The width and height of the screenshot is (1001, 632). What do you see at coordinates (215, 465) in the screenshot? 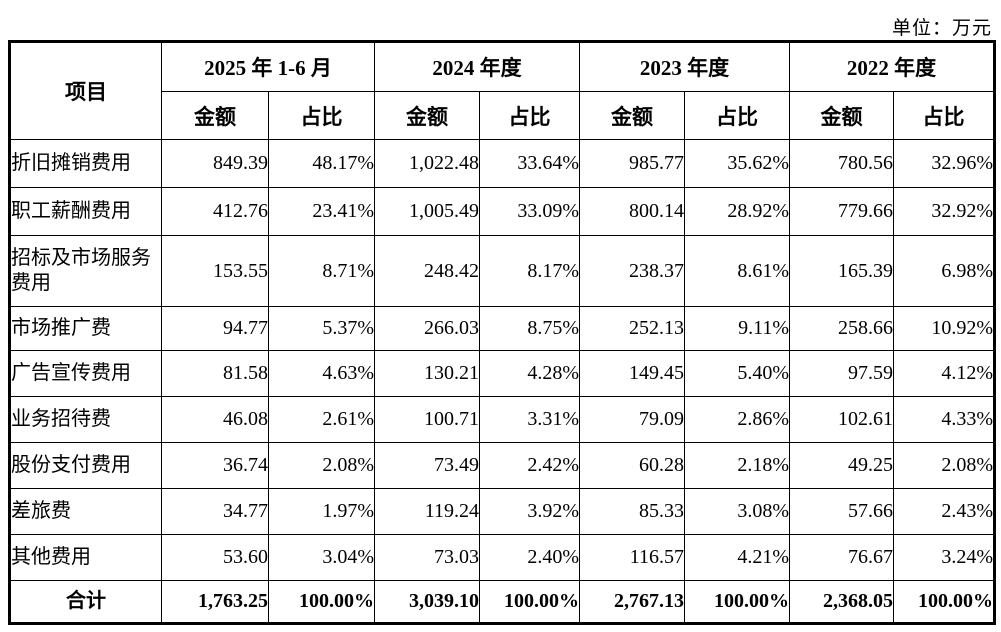
I see `amount-cell: 36.74` at bounding box center [215, 465].